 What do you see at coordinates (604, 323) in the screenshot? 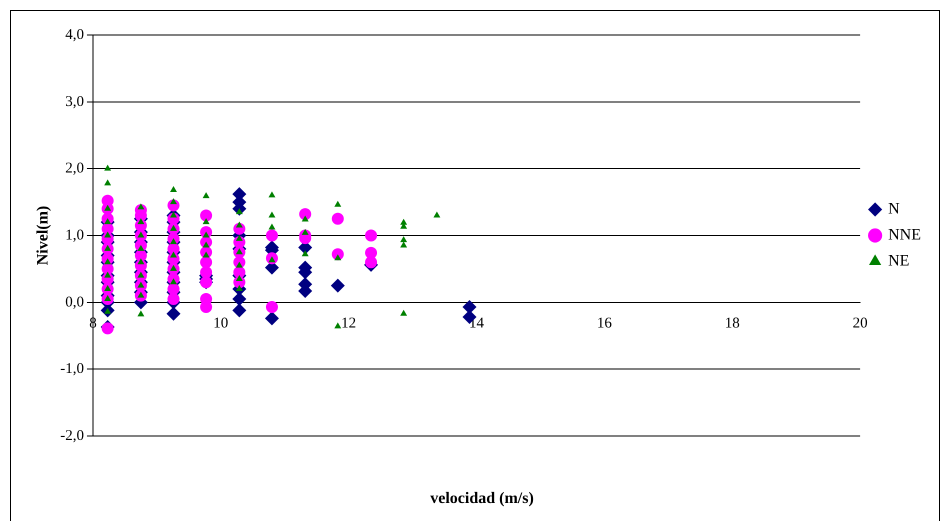
I see `x-tick-label: 16` at bounding box center [604, 323].